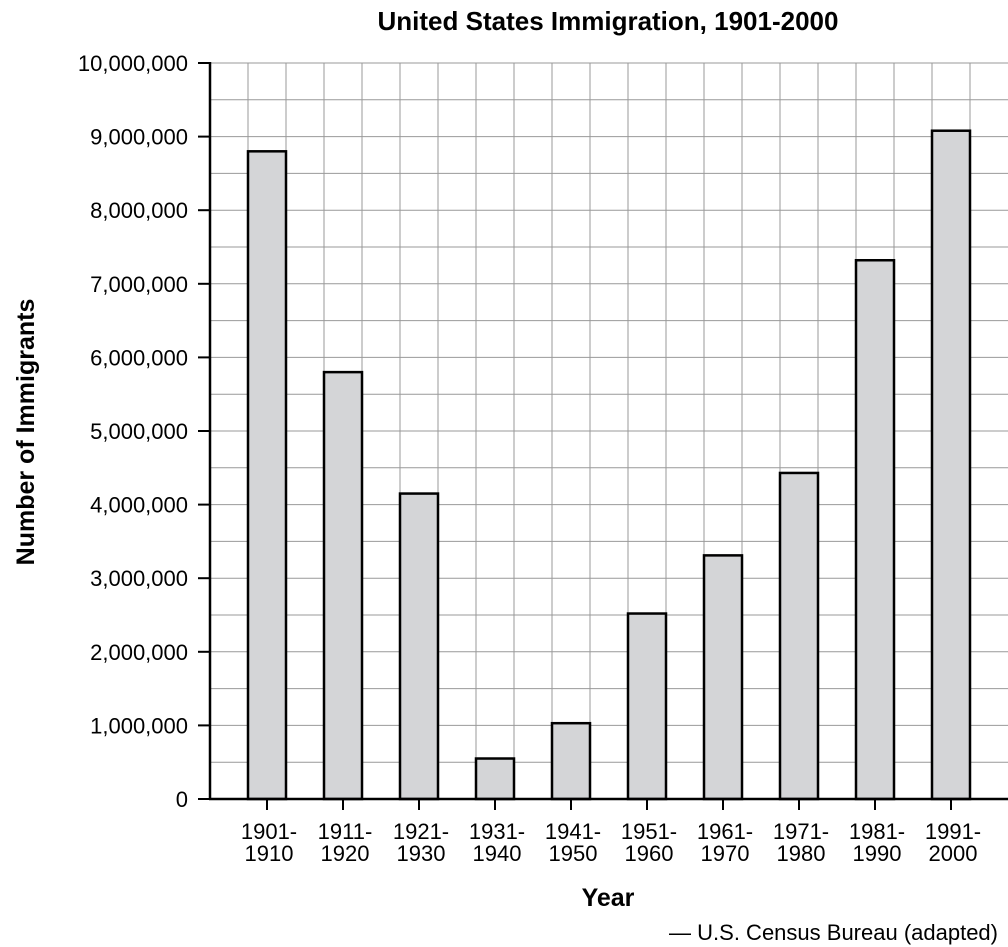 This screenshot has height=947, width=1008. What do you see at coordinates (833, 932) in the screenshot?
I see `source-citation: — U.S. Census Bureau (adapted)` at bounding box center [833, 932].